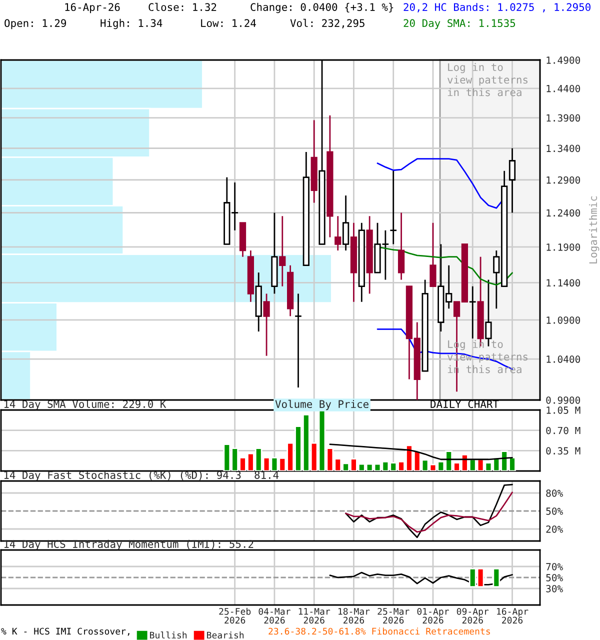 The height and width of the screenshot is (640, 600). What do you see at coordinates (563, 247) in the screenshot?
I see `y-tick-label: 1.1900` at bounding box center [563, 247].